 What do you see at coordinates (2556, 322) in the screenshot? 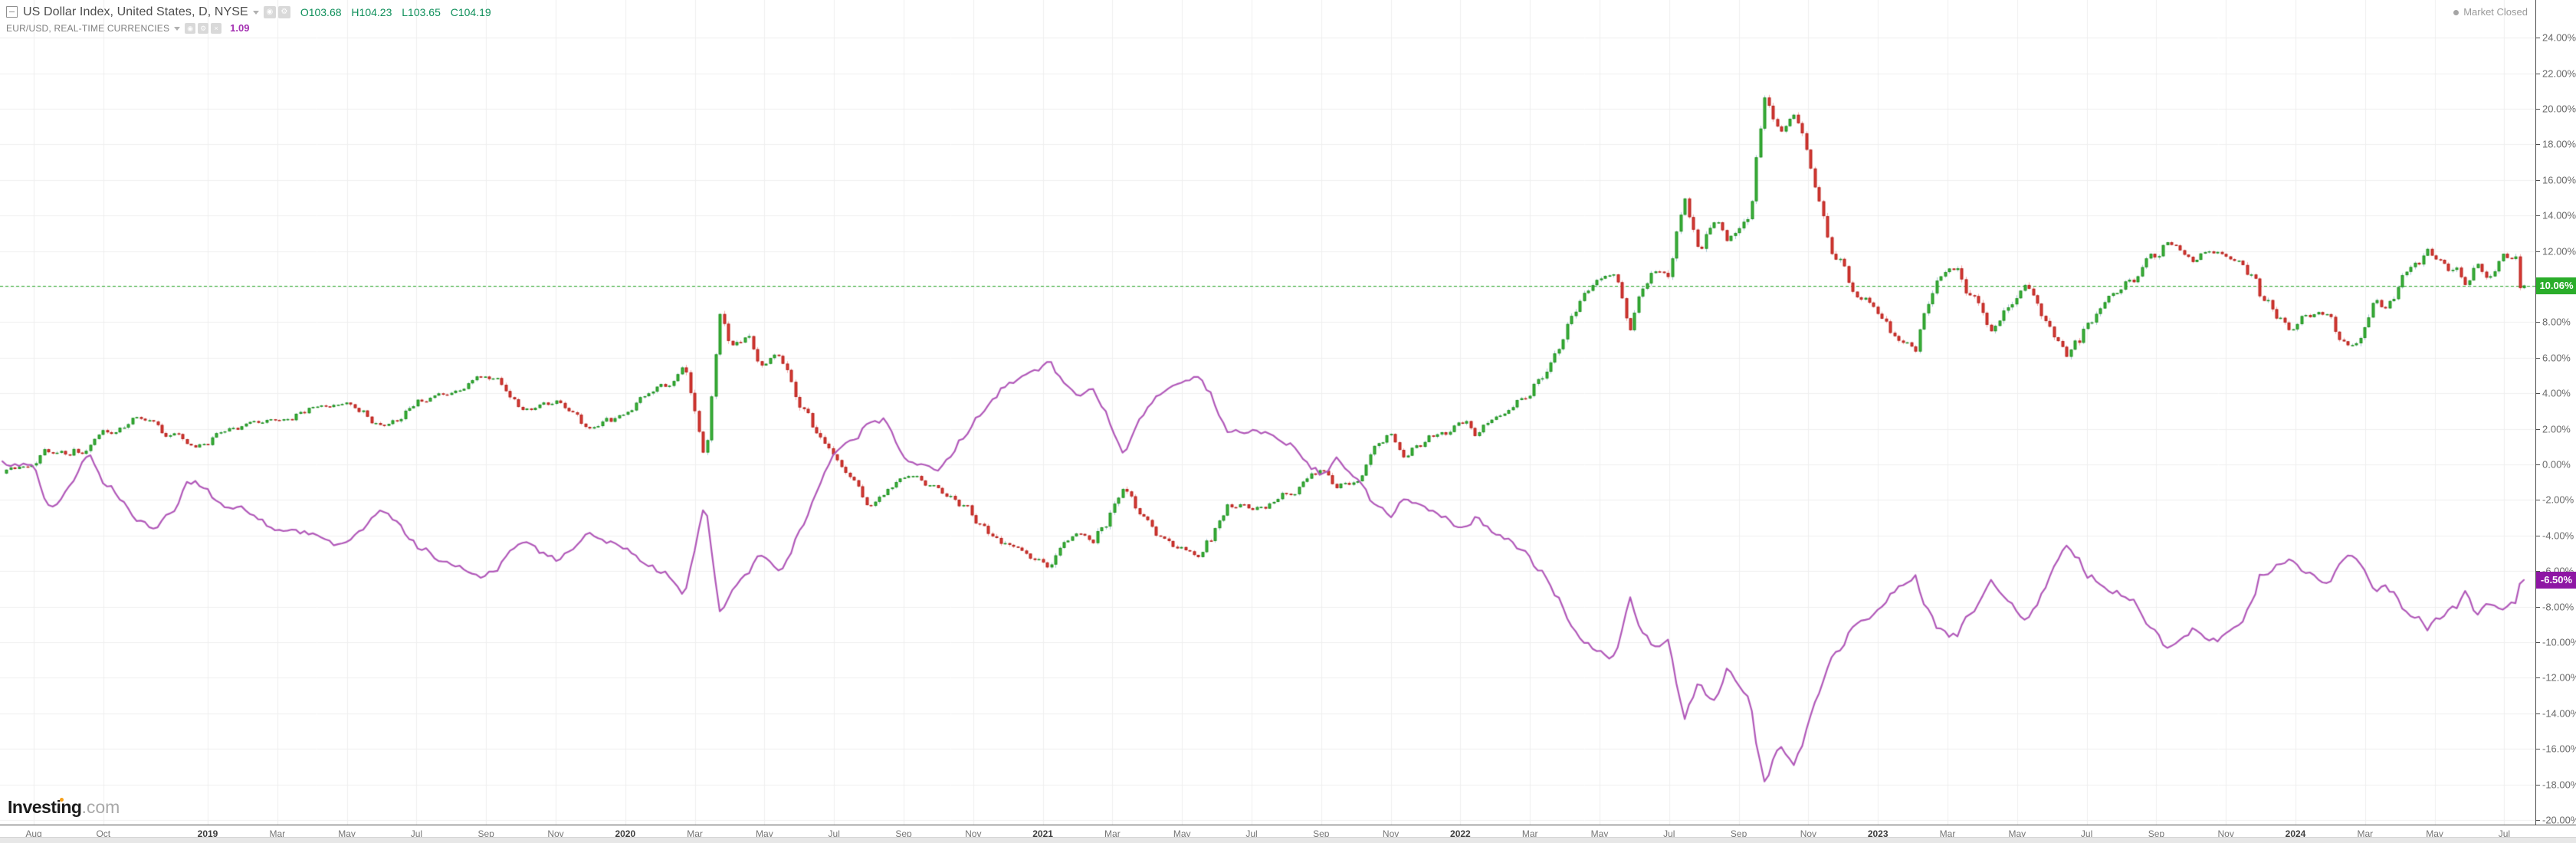
I see `price-tick-label: 8.00%` at bounding box center [2556, 322].